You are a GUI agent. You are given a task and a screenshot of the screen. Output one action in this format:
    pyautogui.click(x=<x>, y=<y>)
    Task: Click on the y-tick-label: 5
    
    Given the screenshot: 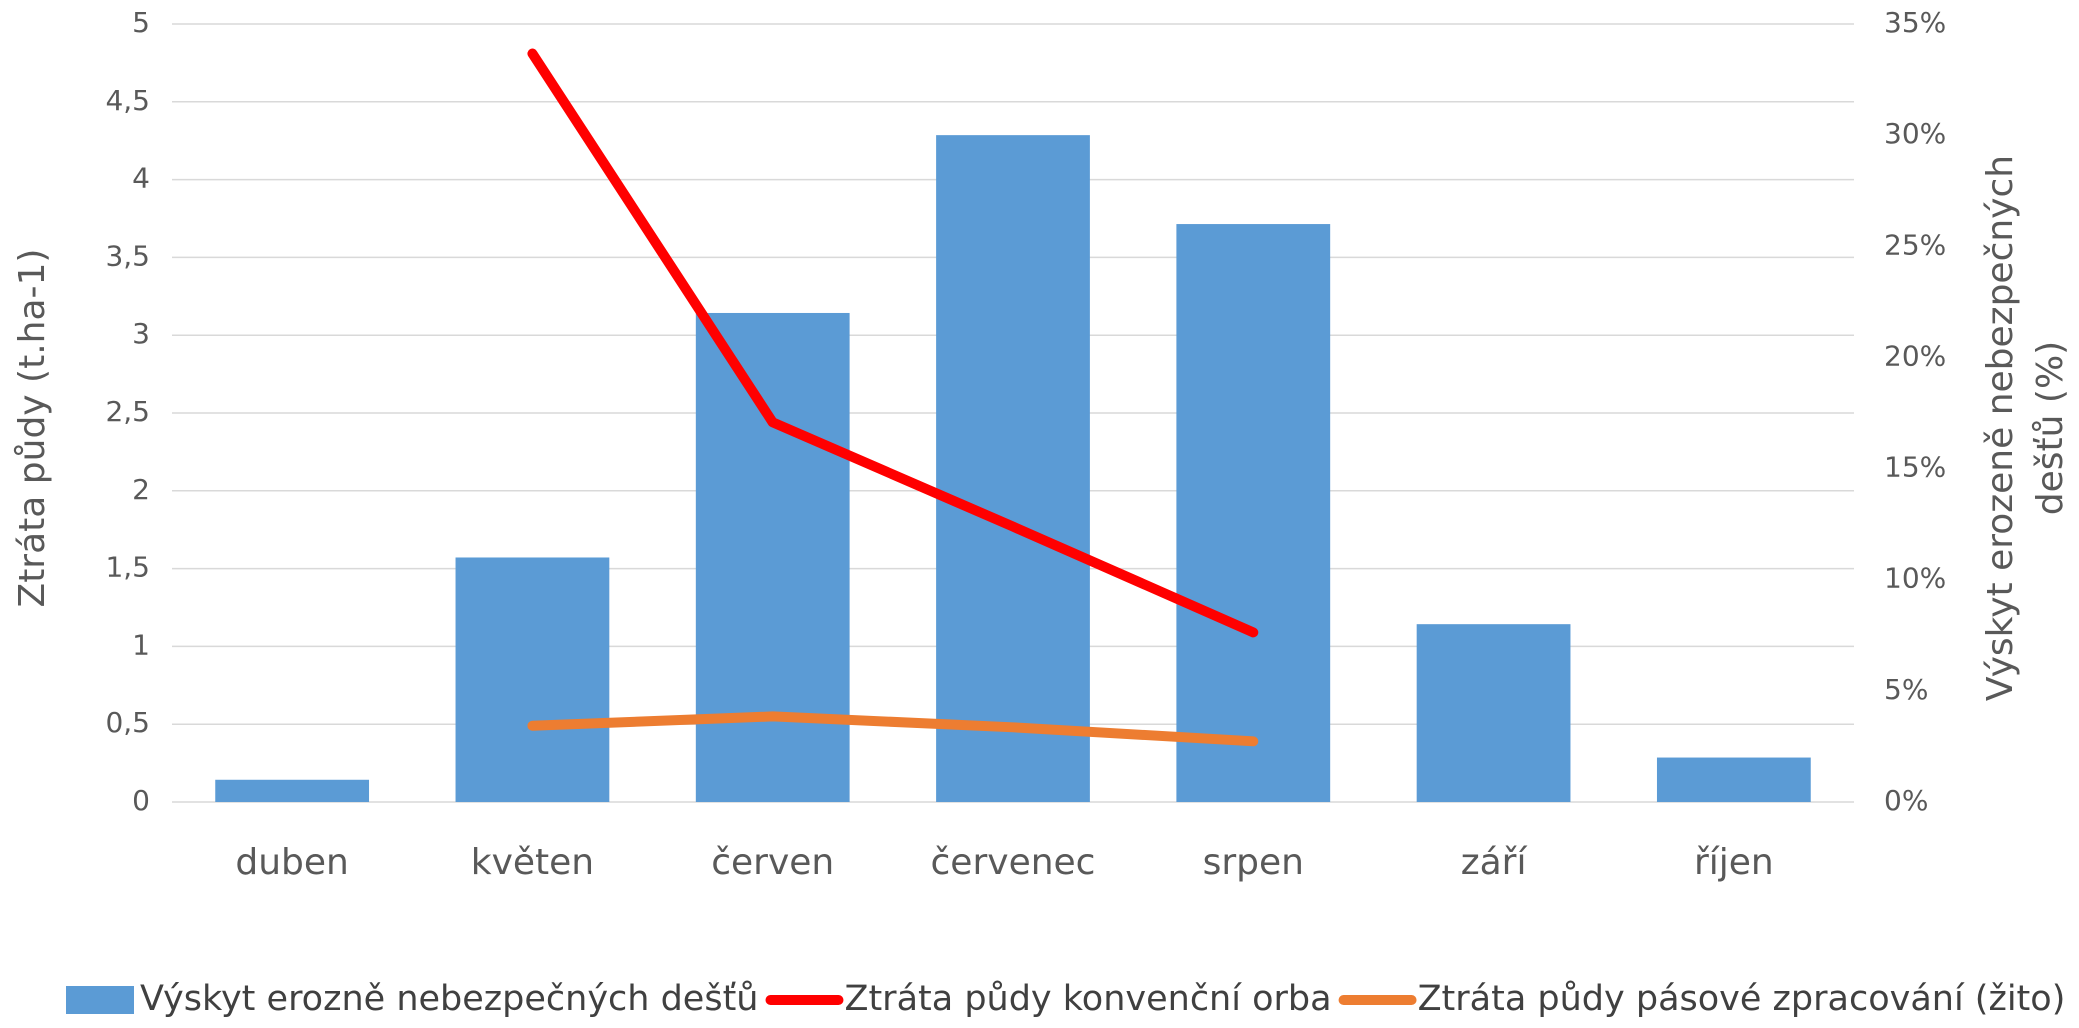 What is the action you would take?
    pyautogui.click(x=141, y=22)
    